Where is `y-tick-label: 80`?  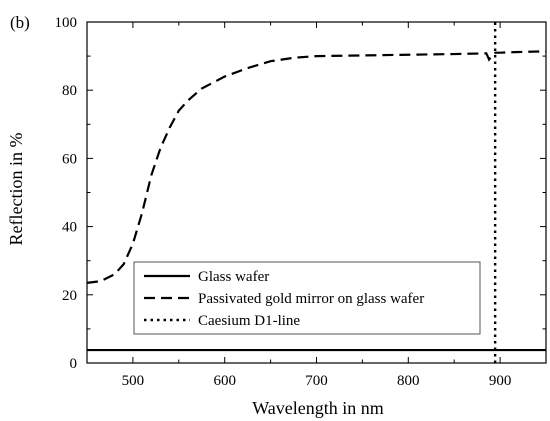
y-tick-label: 80 is located at coordinates (69, 91).